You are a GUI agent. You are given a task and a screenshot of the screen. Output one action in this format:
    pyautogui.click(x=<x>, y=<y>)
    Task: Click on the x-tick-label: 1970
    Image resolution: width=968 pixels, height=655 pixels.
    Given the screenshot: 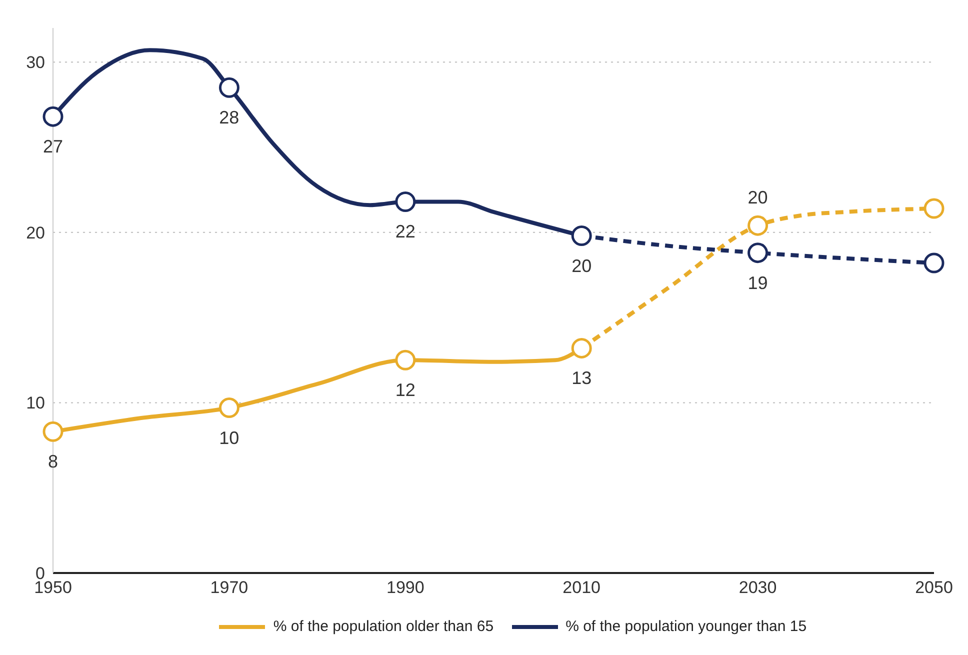 What is the action you would take?
    pyautogui.click(x=229, y=588)
    